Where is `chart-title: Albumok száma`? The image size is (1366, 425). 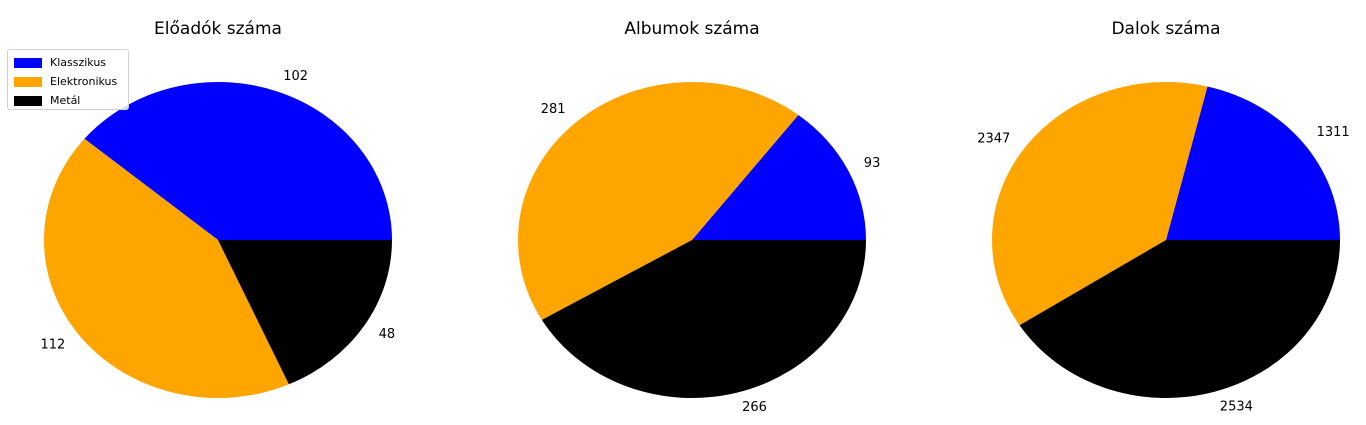 chart-title: Albumok száma is located at coordinates (691, 29).